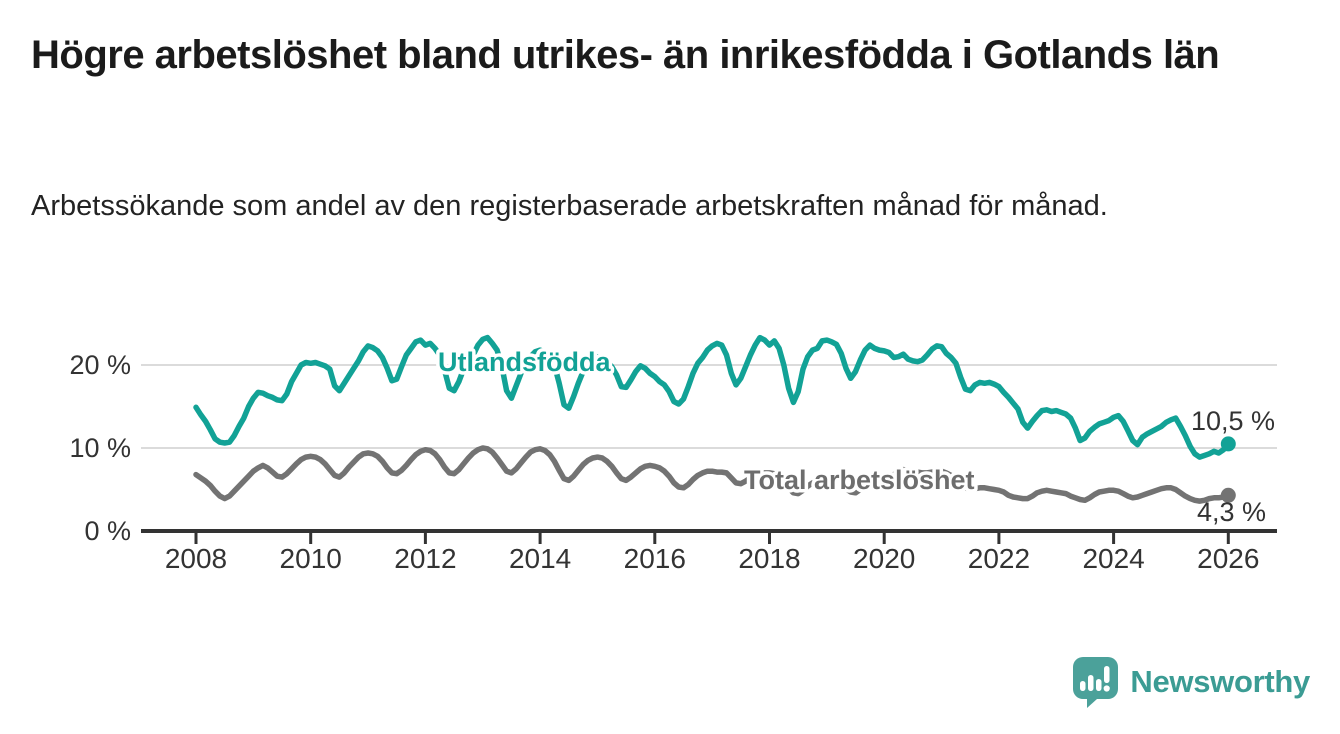  Describe the element at coordinates (655, 558) in the screenshot. I see `svg-text: 2016` at that location.